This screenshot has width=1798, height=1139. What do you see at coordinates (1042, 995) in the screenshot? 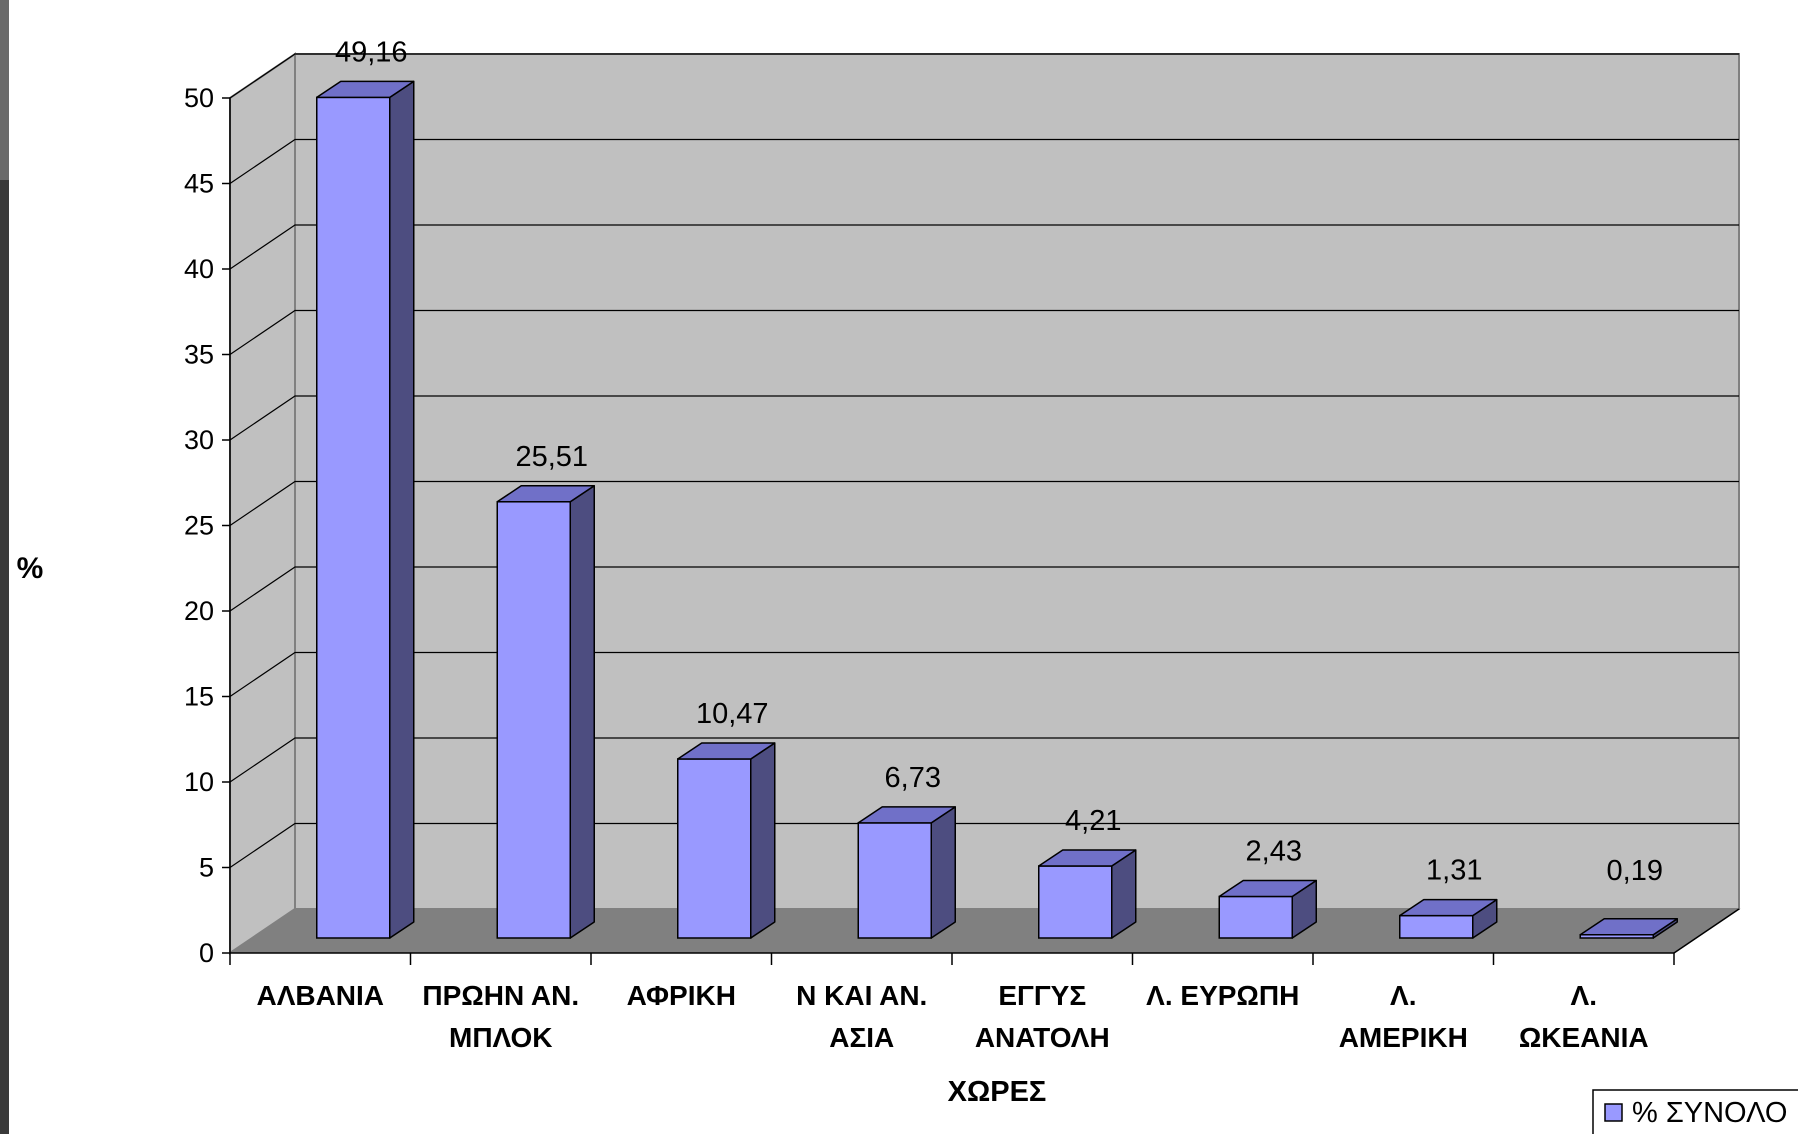
I see `x-tick-label: ΕΓΓΥΣ` at bounding box center [1042, 995].